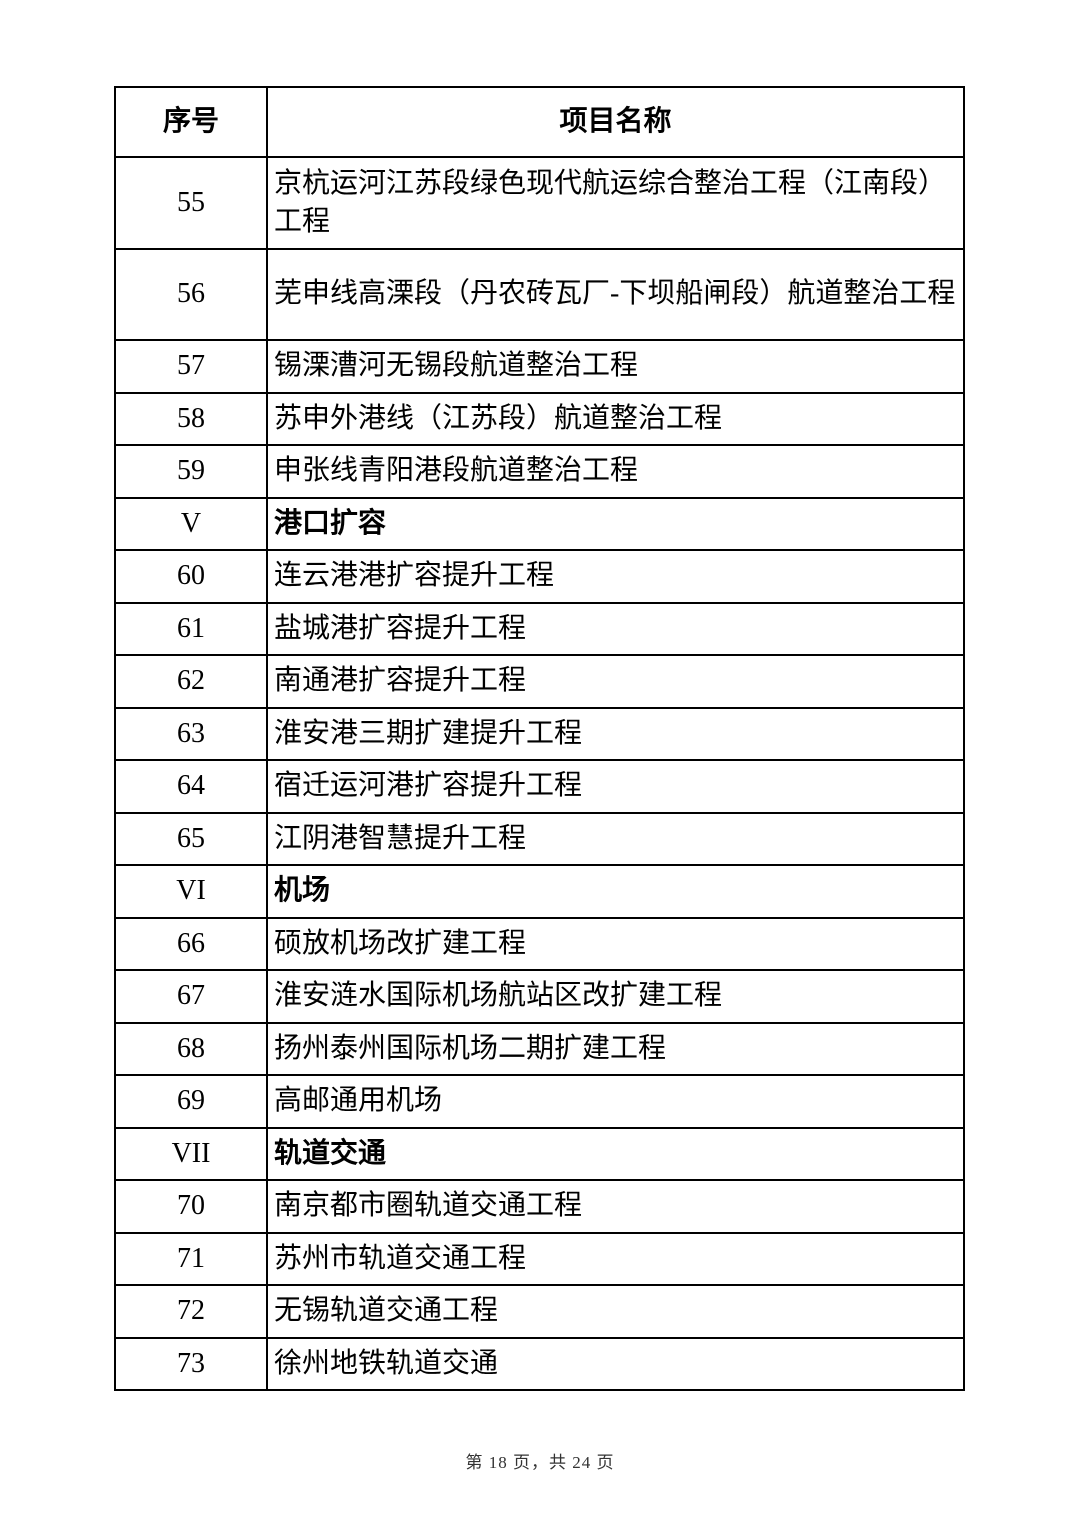  Describe the element at coordinates (615, 943) in the screenshot. I see `project-name: 硕放机场改扩建工程` at that location.